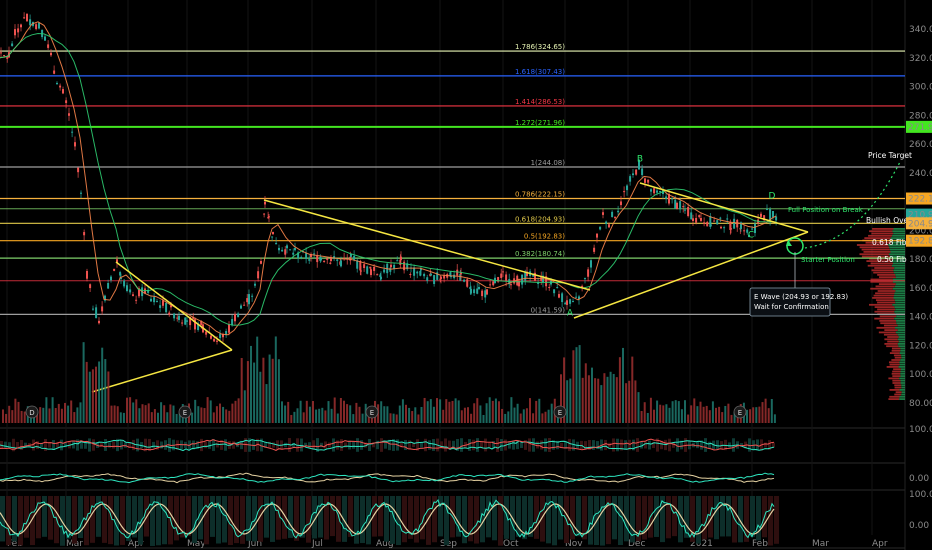 The width and height of the screenshot is (932, 550). What do you see at coordinates (889, 220) in the screenshot?
I see `bullish-over-label: Bullish Over` at bounding box center [889, 220].